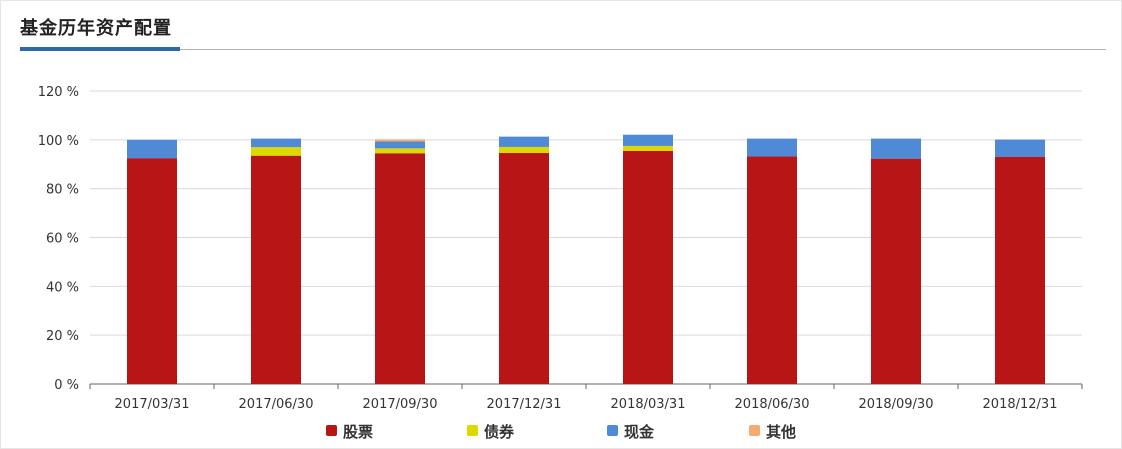 This screenshot has height=449, width=1122. Describe the element at coordinates (62, 287) in the screenshot. I see `y-tick-label: 40 %` at that location.